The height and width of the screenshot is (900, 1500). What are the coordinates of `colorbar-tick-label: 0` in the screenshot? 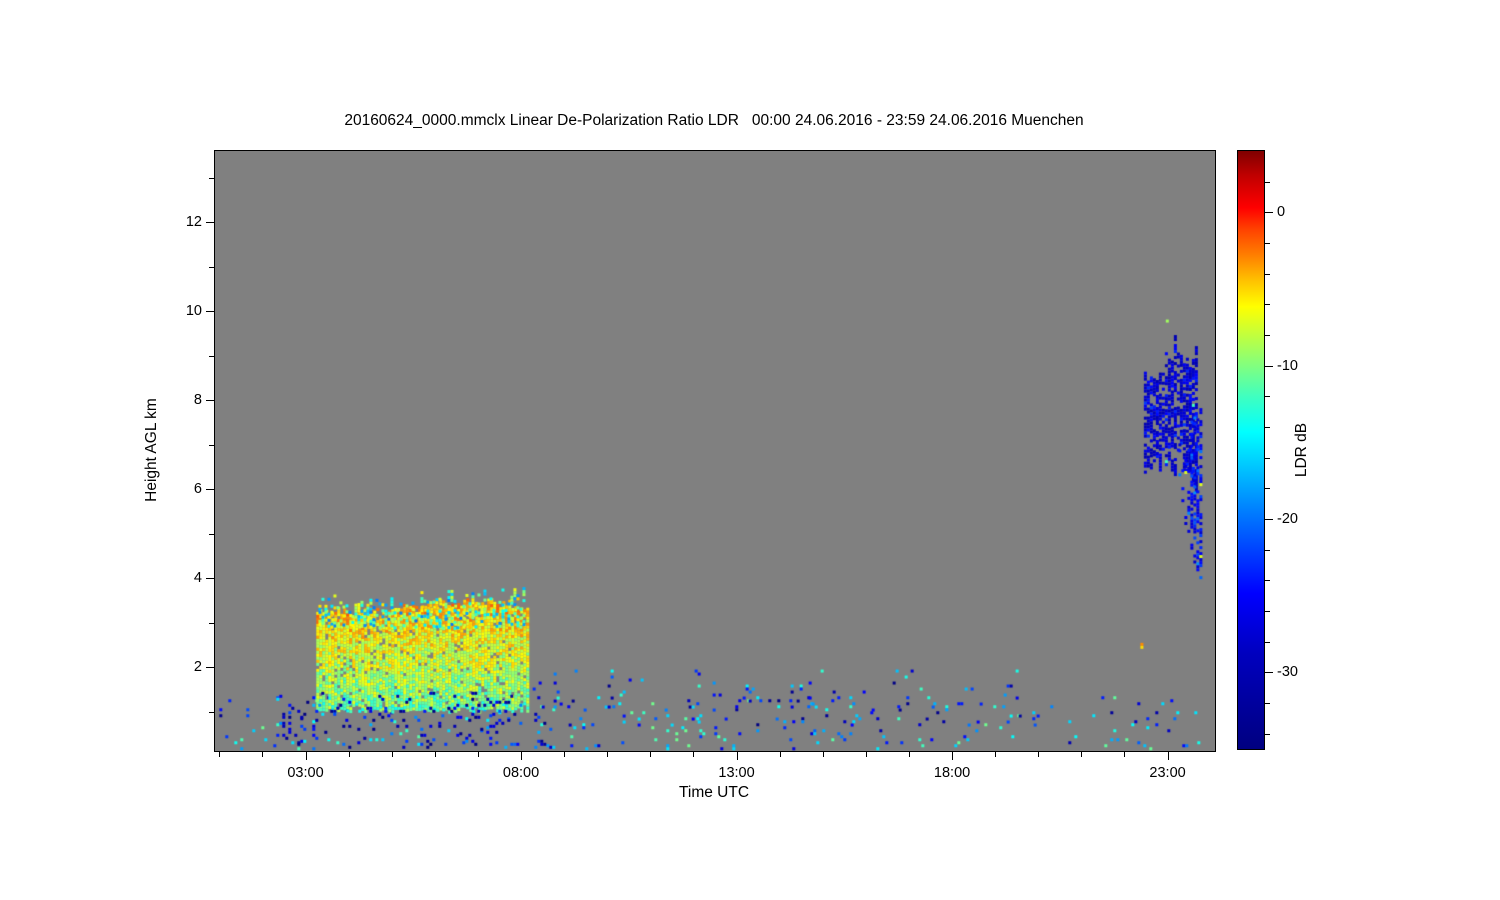 It's located at (1281, 212).